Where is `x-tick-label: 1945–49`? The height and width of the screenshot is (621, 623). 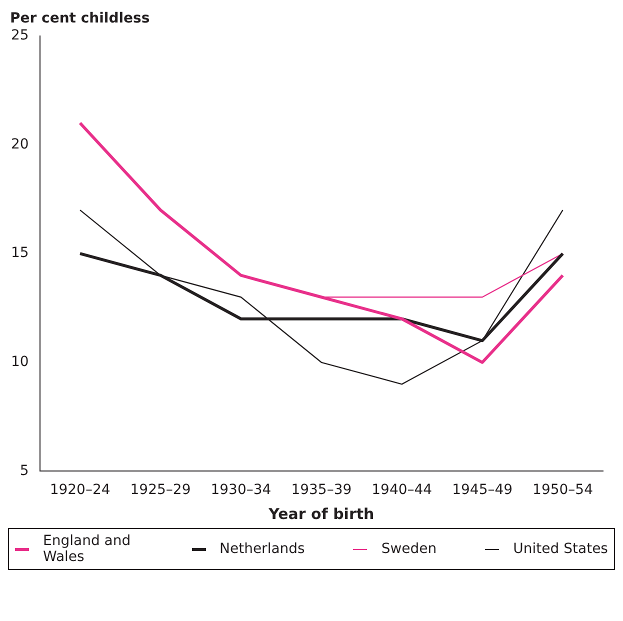
x-tick-label: 1945–49 is located at coordinates (482, 490).